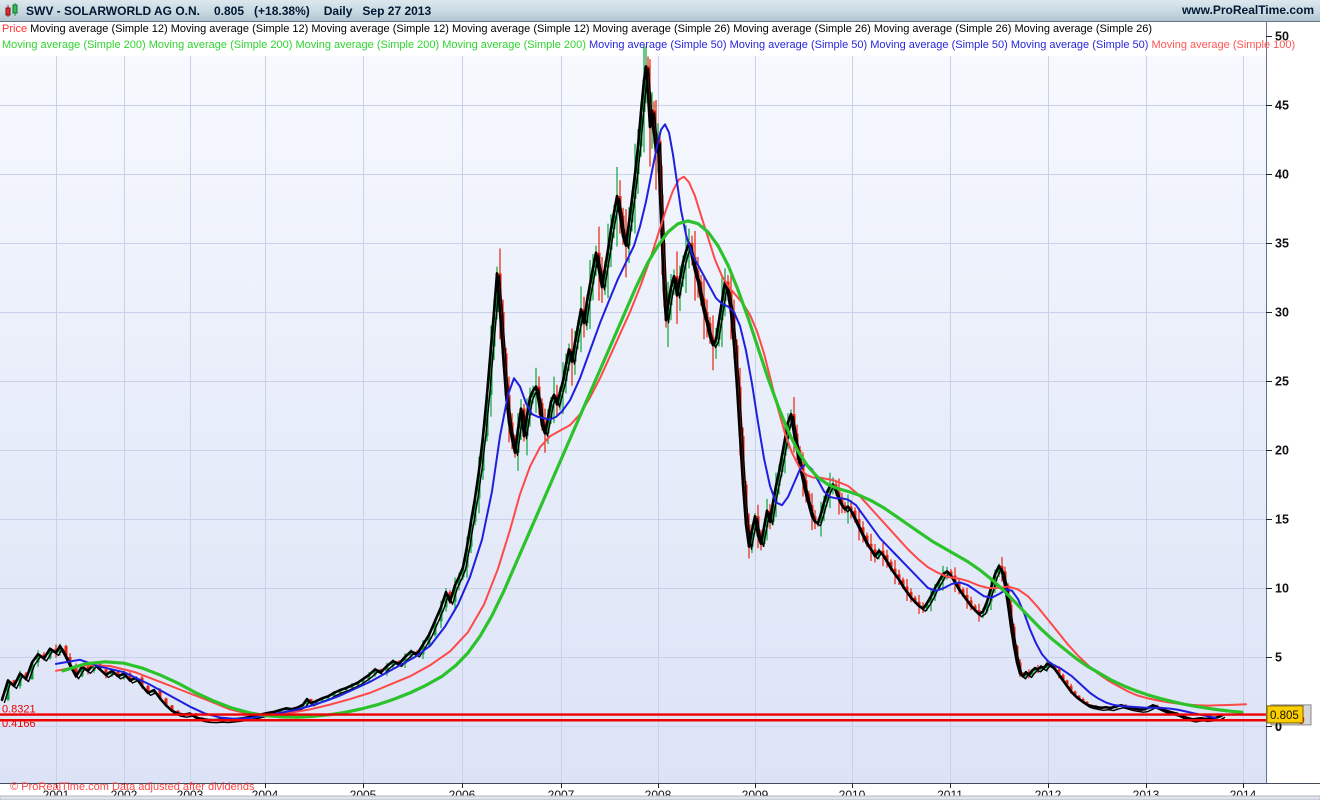 This screenshot has height=800, width=1320. Describe the element at coordinates (1282, 37) in the screenshot. I see `y-axis-label: 50` at that location.